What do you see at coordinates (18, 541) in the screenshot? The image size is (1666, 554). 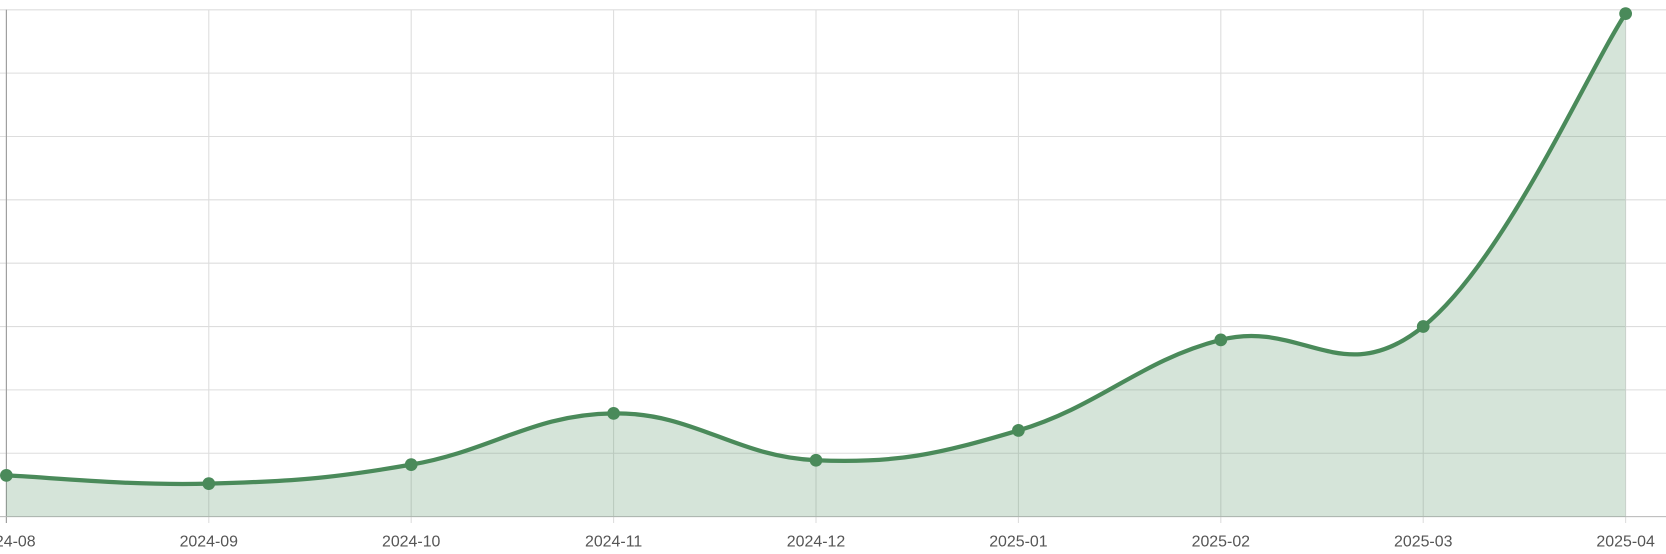 I see `x-tick-label: 2024-08` at bounding box center [18, 541].